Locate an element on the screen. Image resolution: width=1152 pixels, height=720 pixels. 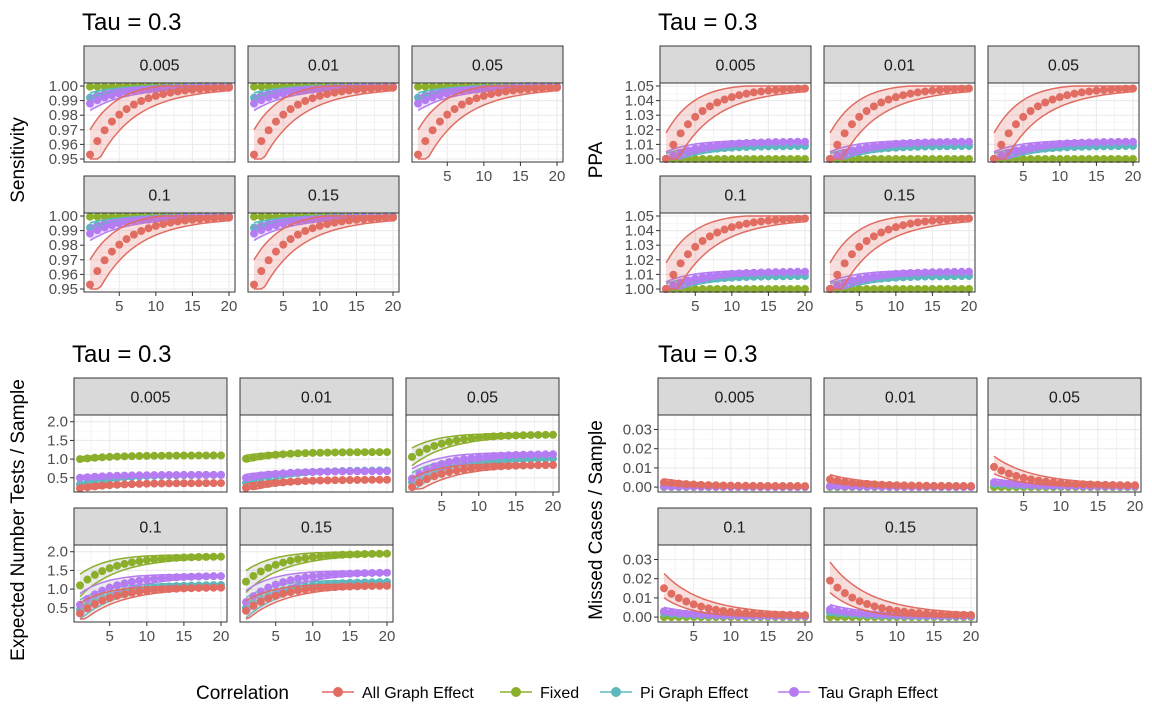
x-tick-label: 10 is located at coordinates (895, 306).